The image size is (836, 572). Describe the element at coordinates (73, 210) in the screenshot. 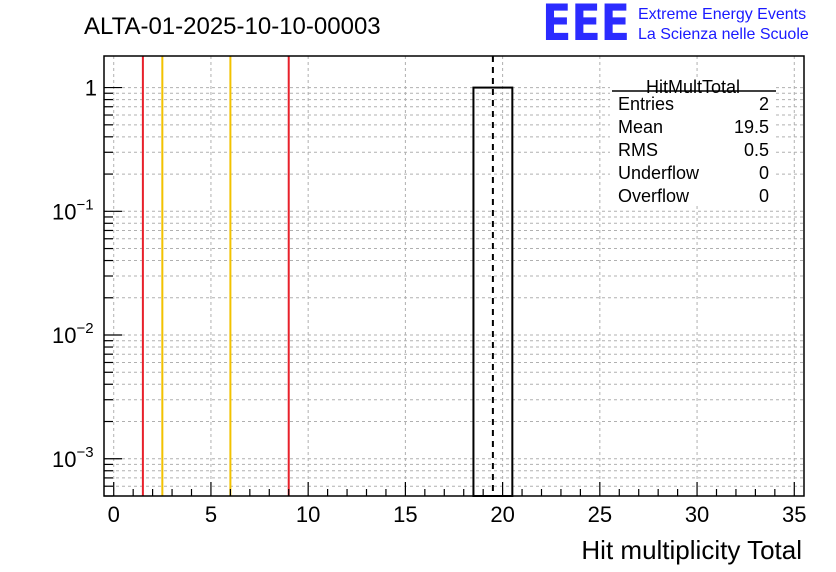

I see `y-tick-label: 10⁻¹` at that location.